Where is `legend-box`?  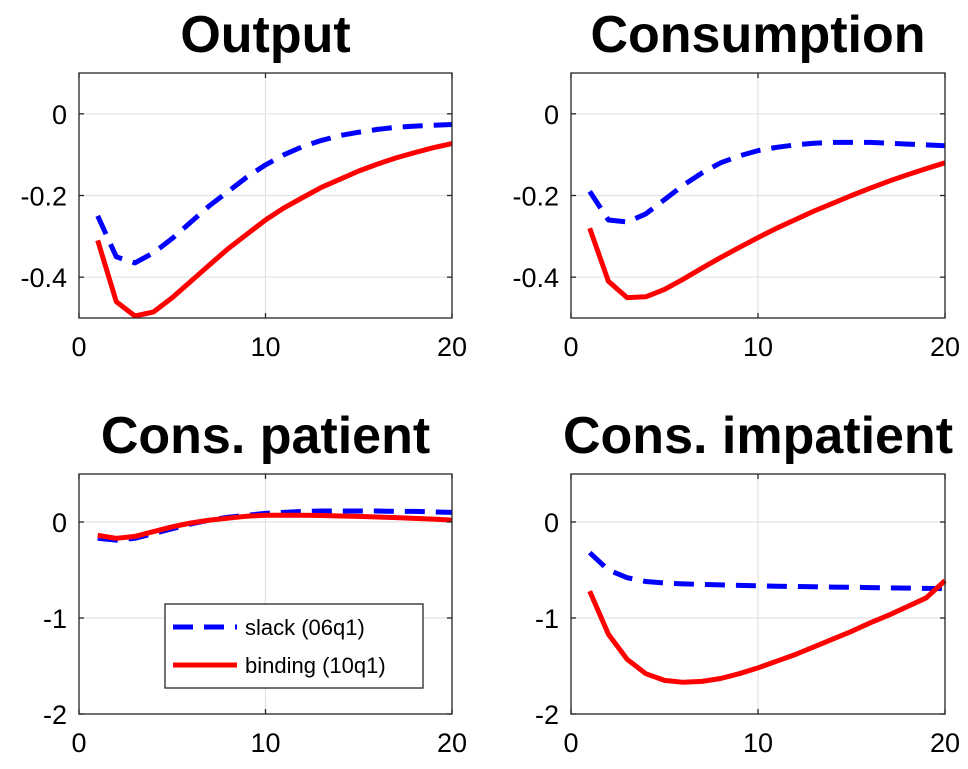 legend-box is located at coordinates (294, 646).